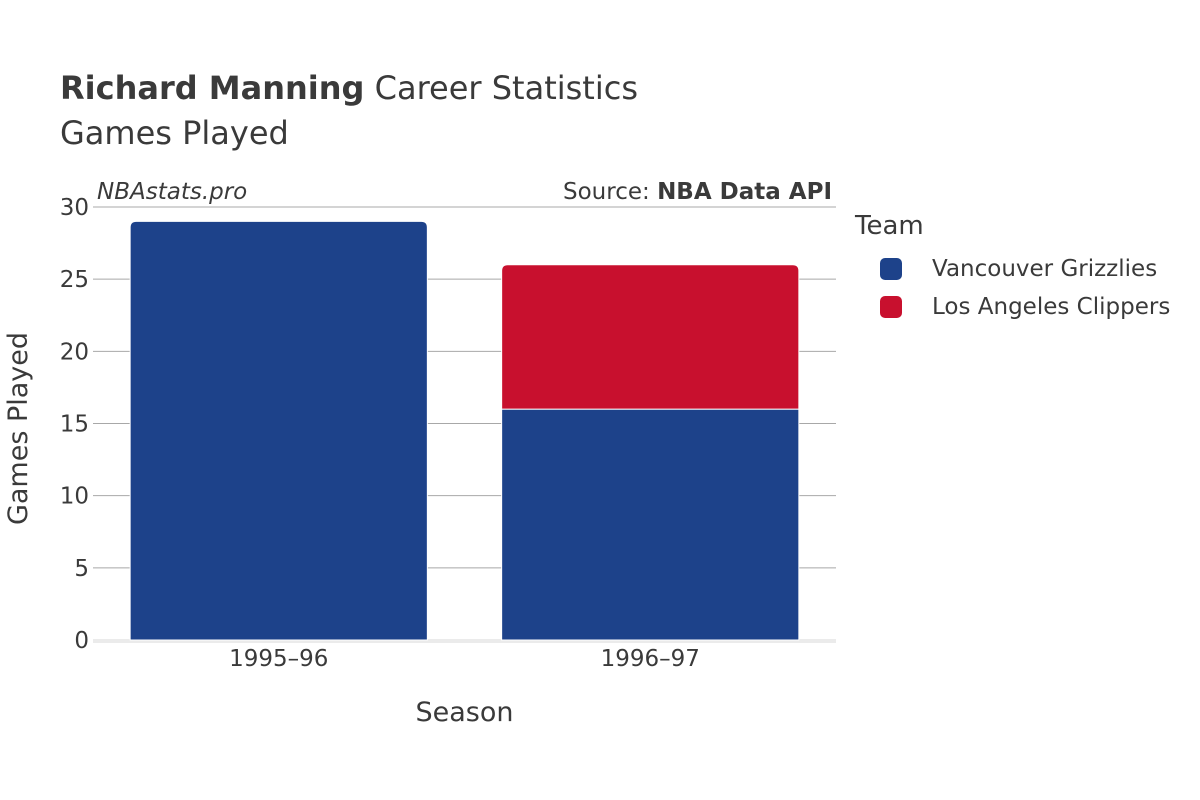 The width and height of the screenshot is (1200, 800). Describe the element at coordinates (81, 569) in the screenshot. I see `y-tick-label: 5` at that location.